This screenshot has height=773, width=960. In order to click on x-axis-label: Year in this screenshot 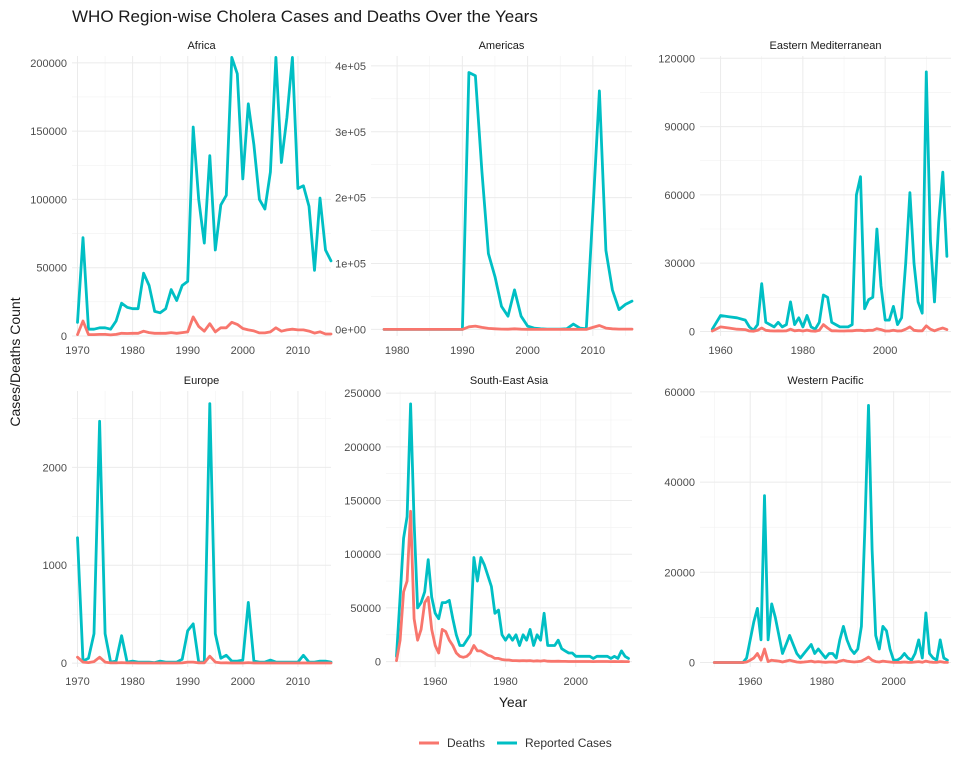, I will do `click(513, 702)`.